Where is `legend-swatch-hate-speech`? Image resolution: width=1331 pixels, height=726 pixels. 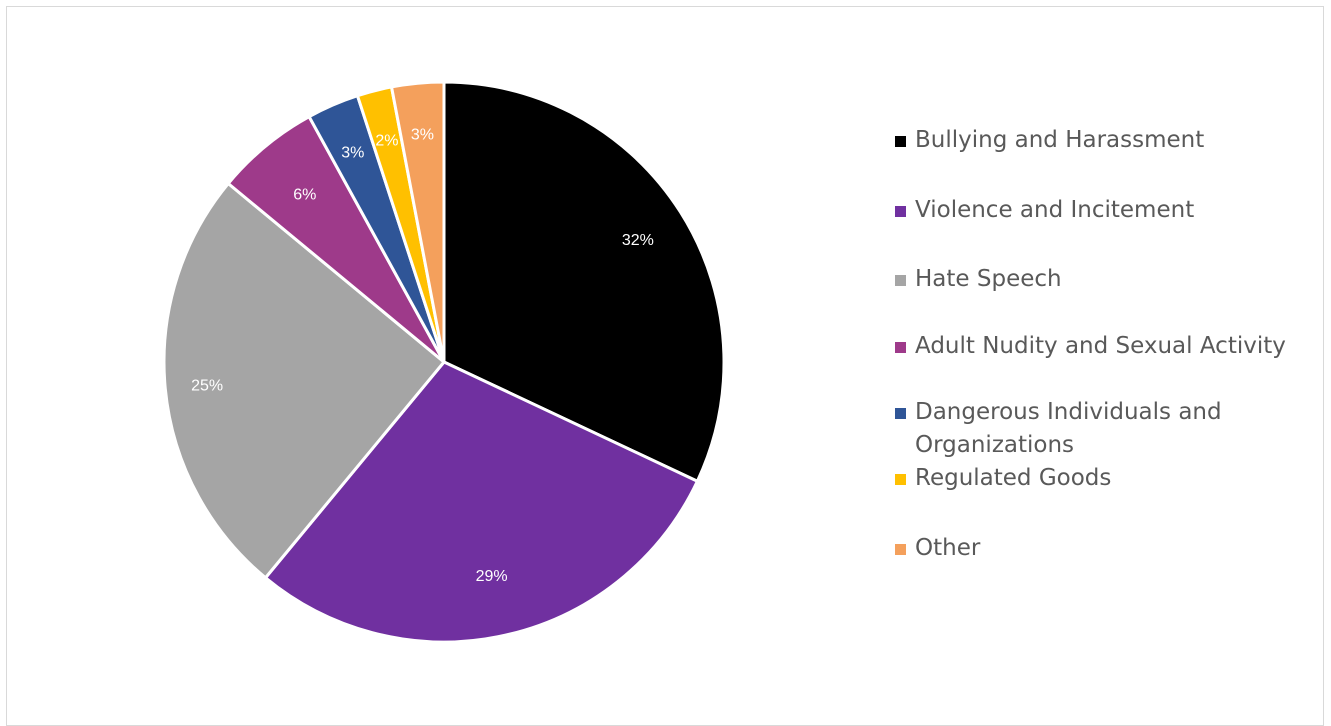 legend-swatch-hate-speech is located at coordinates (900, 280).